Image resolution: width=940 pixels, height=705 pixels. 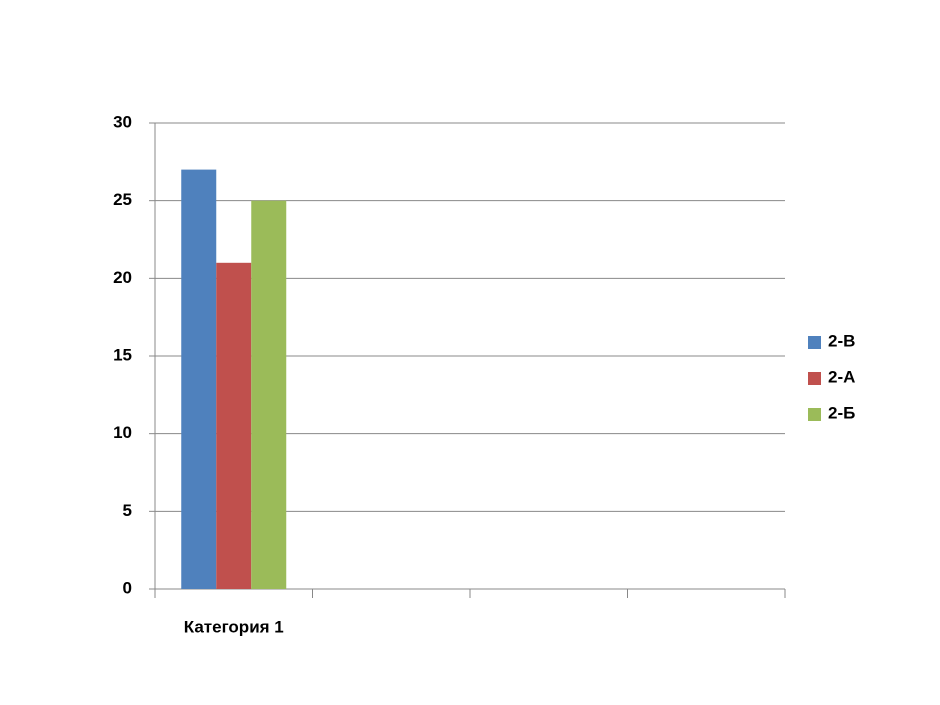 I want to click on y-tick-label: 20, so click(x=122, y=277).